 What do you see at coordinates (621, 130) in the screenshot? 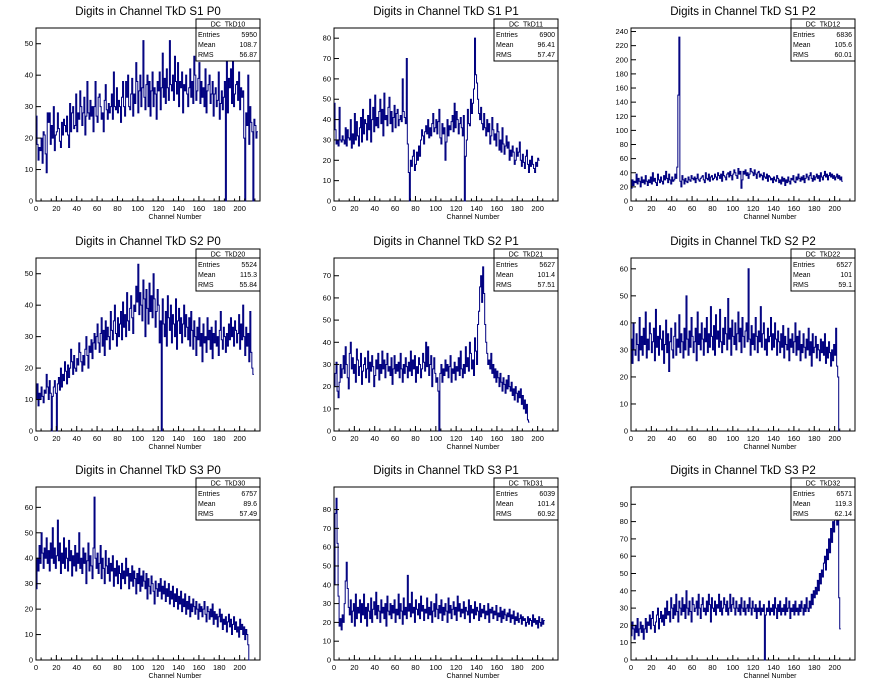
I see `y-tick-label: 100` at bounding box center [621, 130].